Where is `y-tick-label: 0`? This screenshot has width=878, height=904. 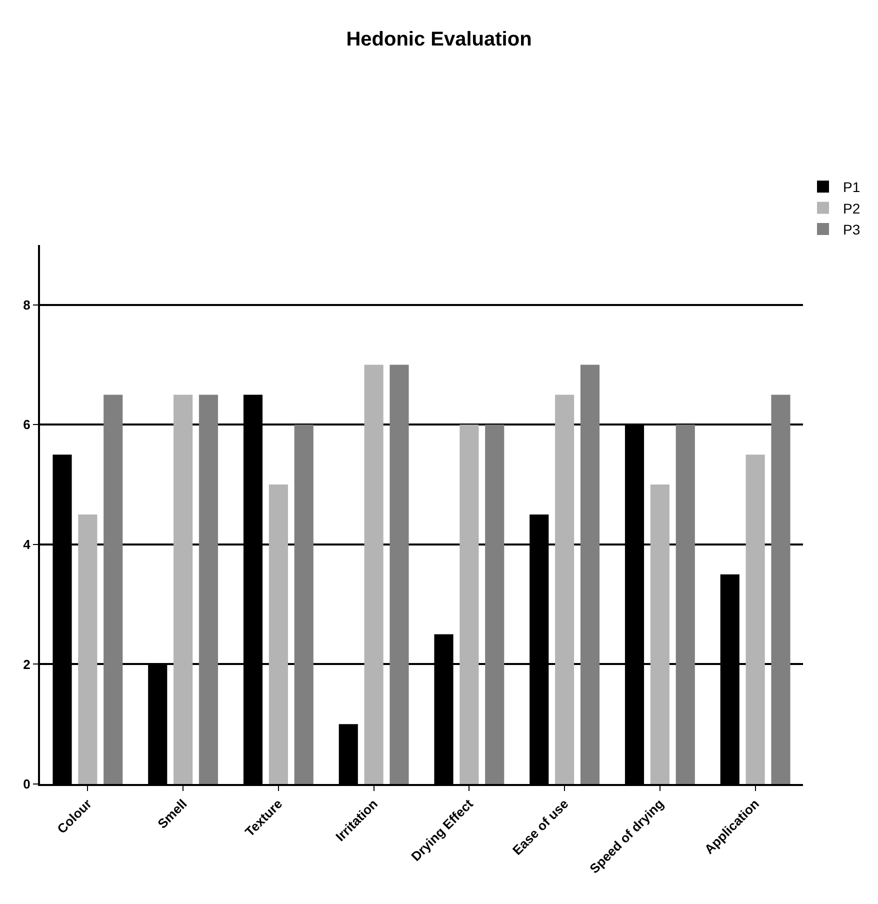
y-tick-label: 0 is located at coordinates (26, 784).